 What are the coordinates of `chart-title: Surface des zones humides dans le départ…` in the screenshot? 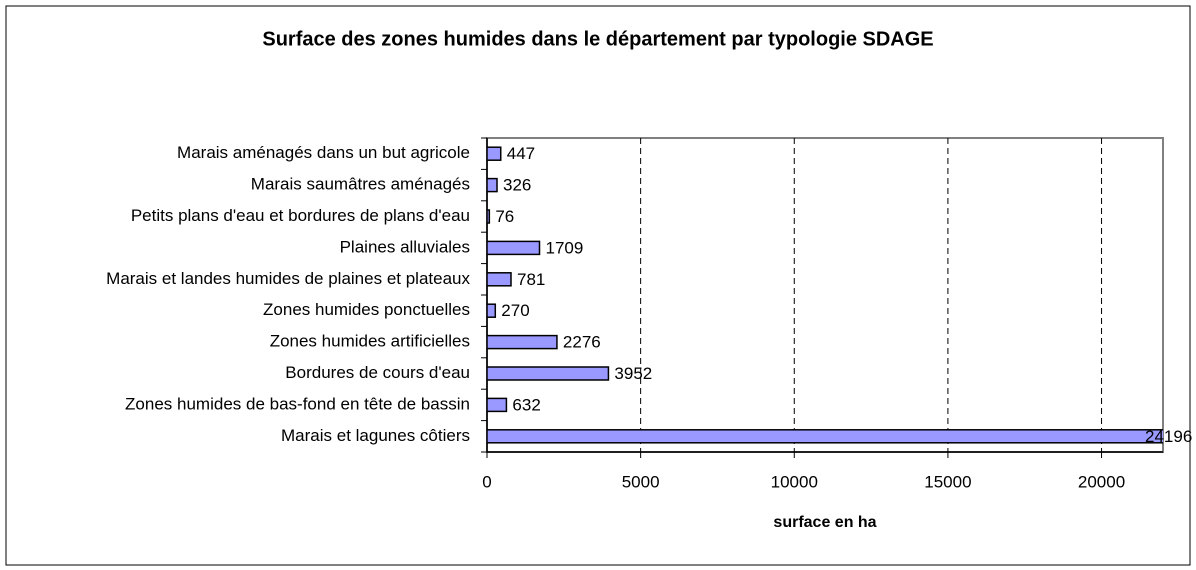 It's located at (597, 39).